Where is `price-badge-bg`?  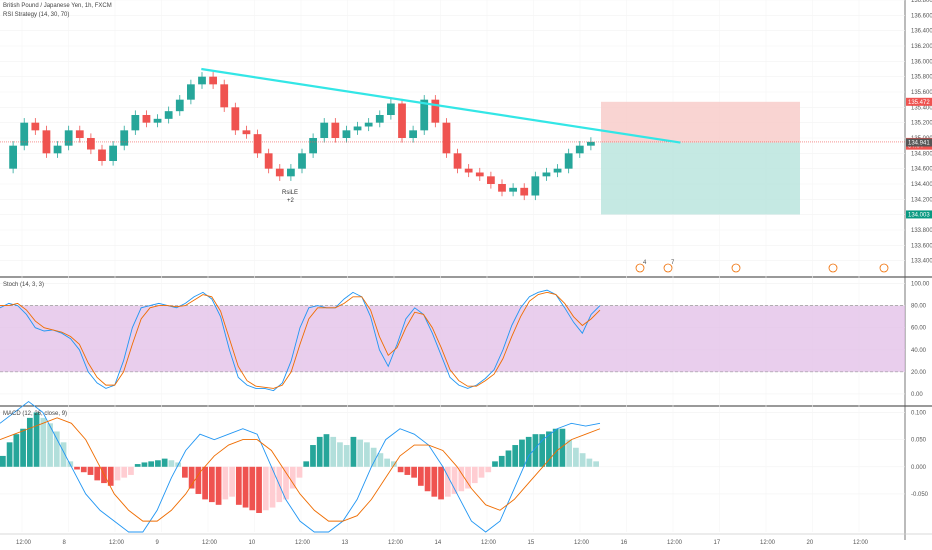
price-badge-bg is located at coordinates (919, 101).